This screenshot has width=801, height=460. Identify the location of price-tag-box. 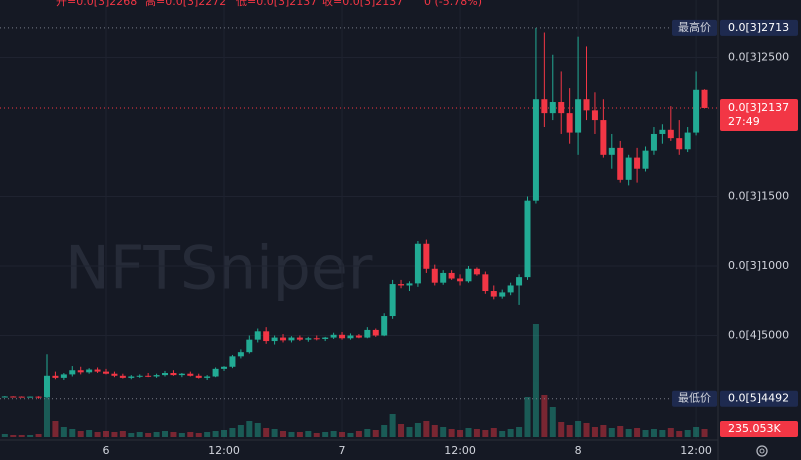
(759, 398).